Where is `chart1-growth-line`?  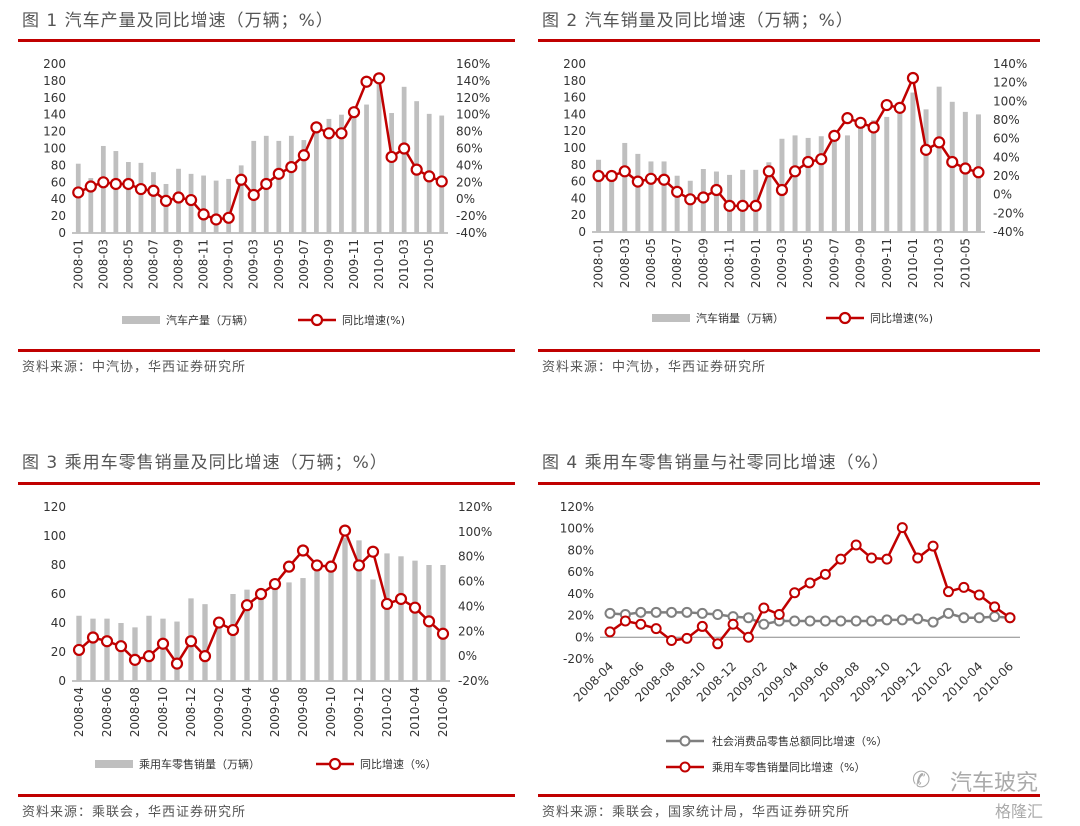
chart1-growth-line is located at coordinates (260, 148).